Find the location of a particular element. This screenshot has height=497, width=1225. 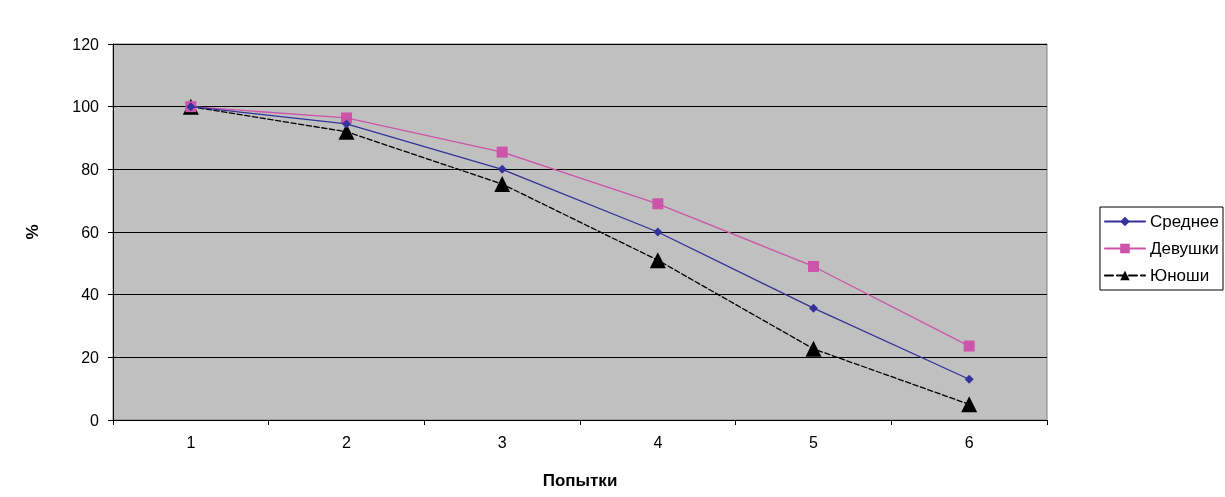

y-tick-label: 0 is located at coordinates (95, 420).